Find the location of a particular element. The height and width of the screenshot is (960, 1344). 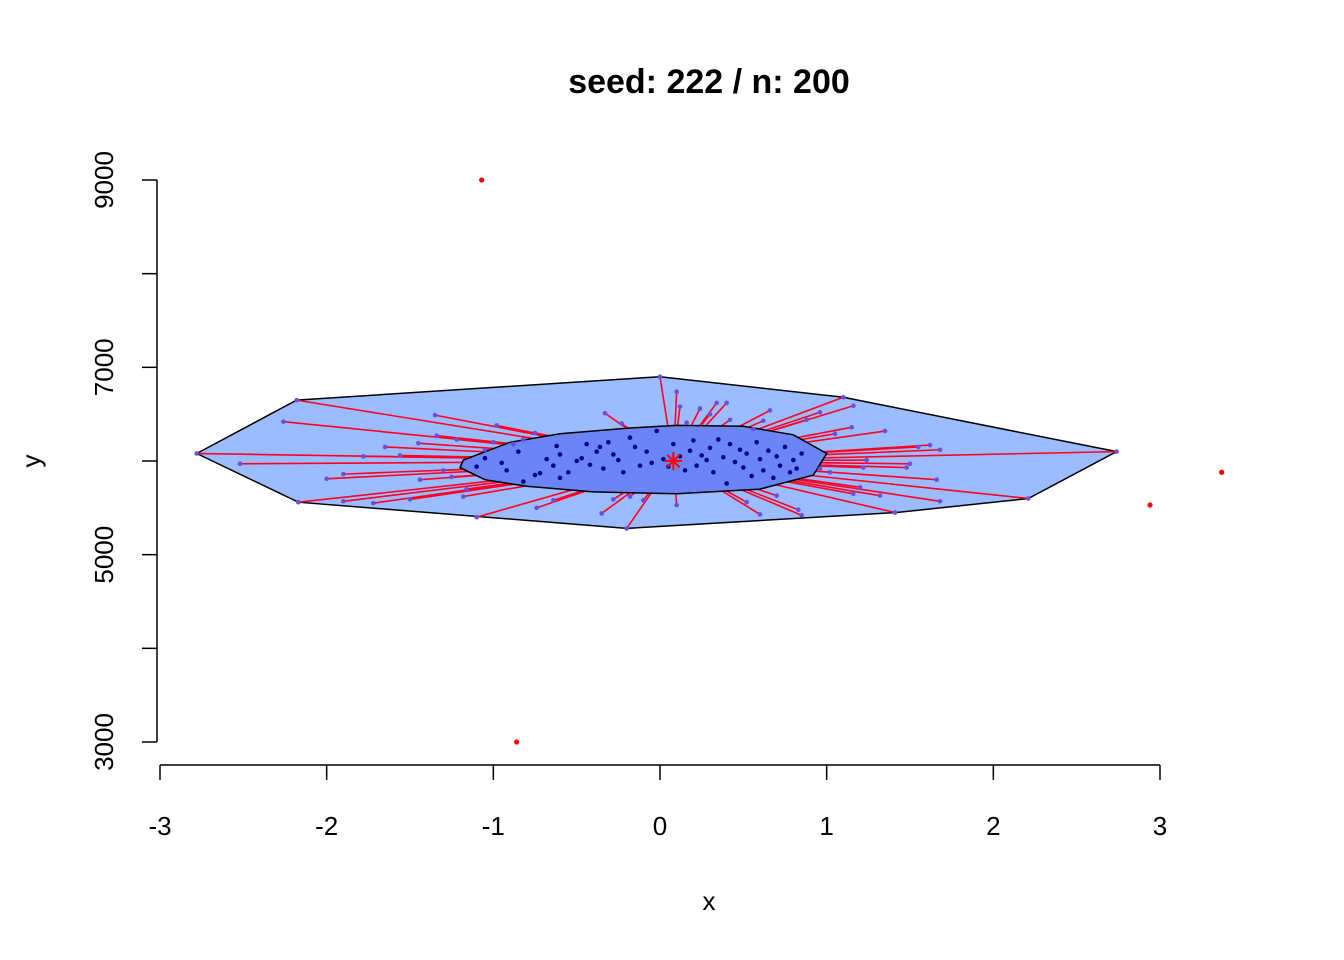

bag-polygon is located at coordinates (643, 459).